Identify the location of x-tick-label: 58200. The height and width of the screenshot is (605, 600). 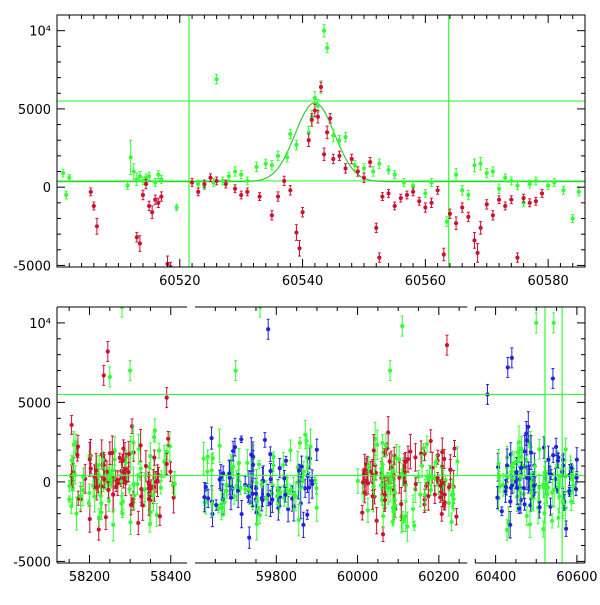
(89, 577).